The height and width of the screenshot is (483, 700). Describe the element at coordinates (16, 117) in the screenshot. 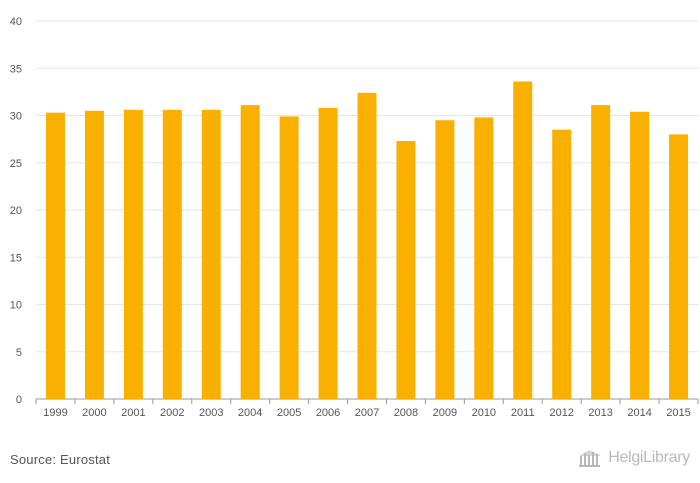

I see `y-tick-label: 30` at that location.